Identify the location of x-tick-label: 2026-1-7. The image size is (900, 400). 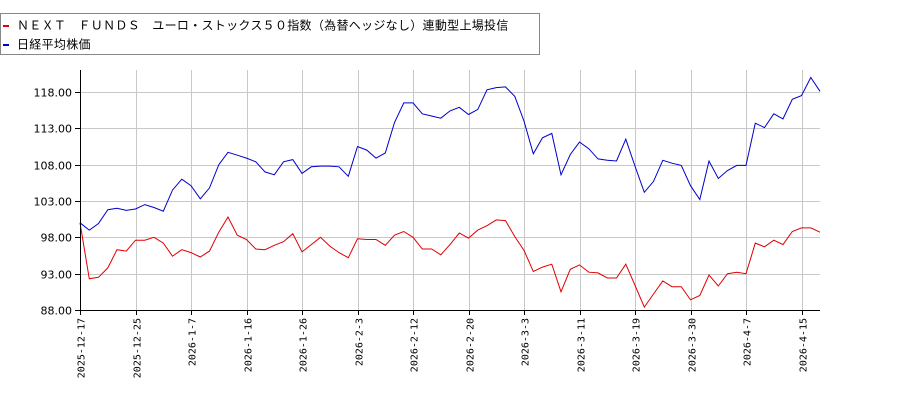
(193, 342).